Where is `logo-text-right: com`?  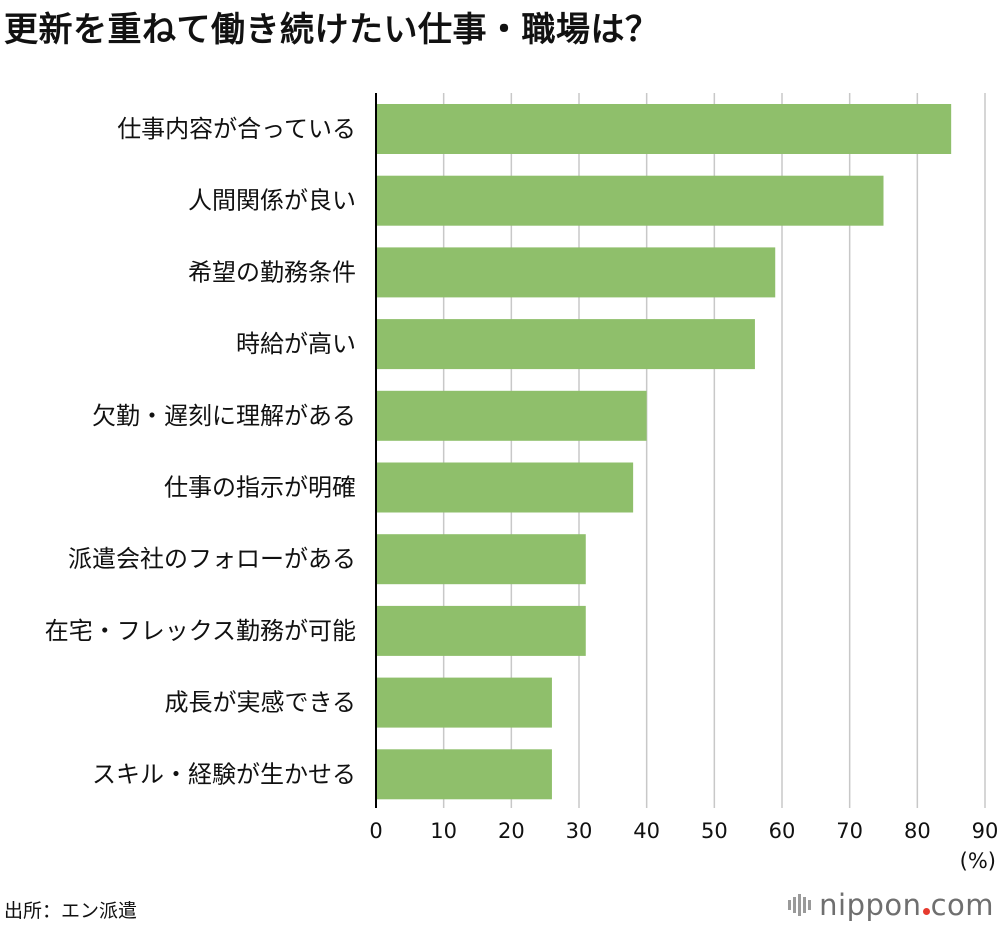
logo-text-right: com is located at coordinates (962, 905).